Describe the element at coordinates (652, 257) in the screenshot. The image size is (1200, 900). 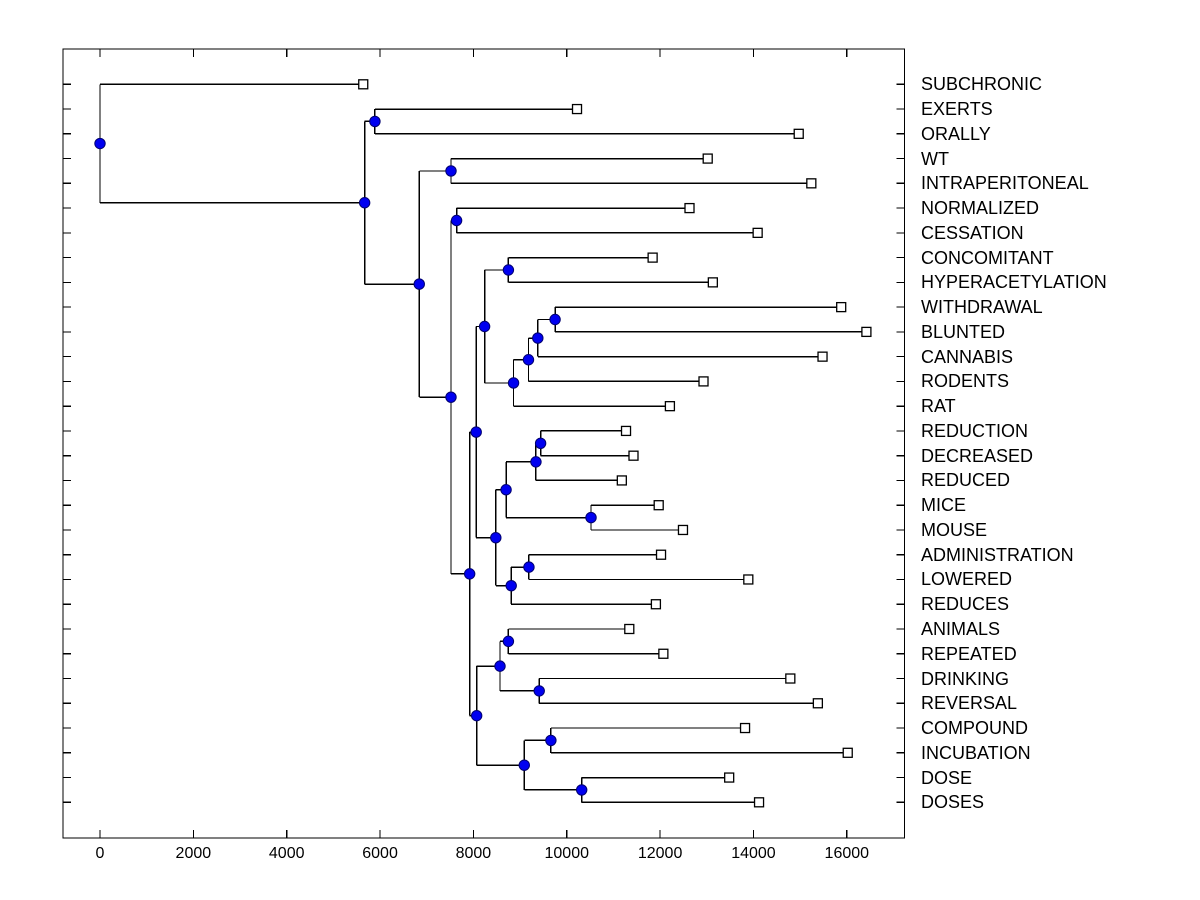
I see `leaf-marker-concomitant` at that location.